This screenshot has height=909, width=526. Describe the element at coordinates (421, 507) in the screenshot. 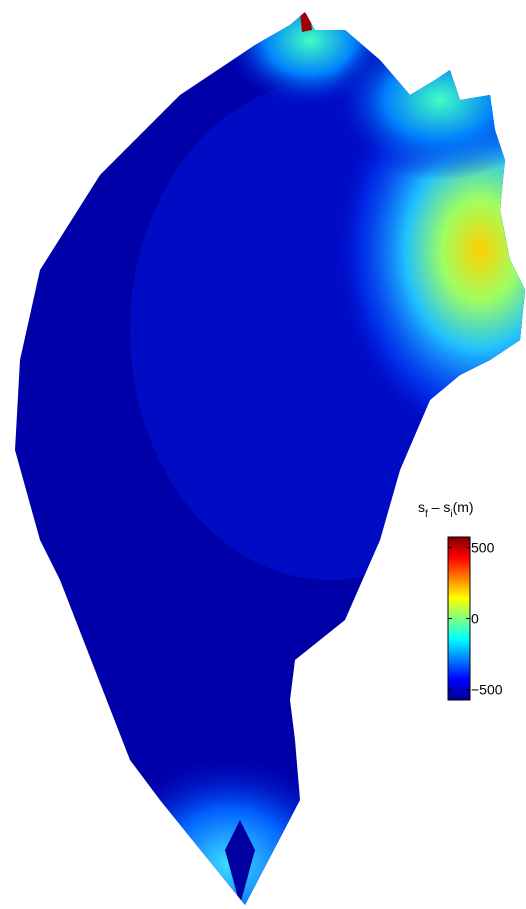

I see `label-text: s` at that location.